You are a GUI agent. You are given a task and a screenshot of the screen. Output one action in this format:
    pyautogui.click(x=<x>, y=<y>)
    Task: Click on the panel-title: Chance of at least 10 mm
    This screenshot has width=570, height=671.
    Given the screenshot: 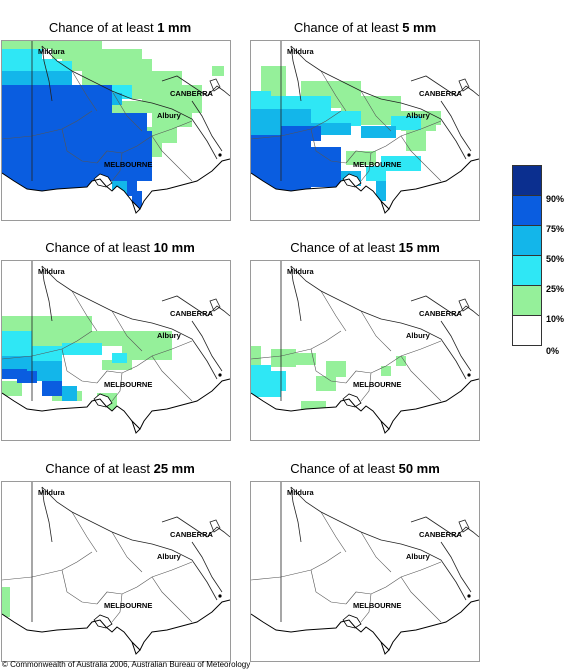 What is the action you would take?
    pyautogui.click(x=120, y=247)
    